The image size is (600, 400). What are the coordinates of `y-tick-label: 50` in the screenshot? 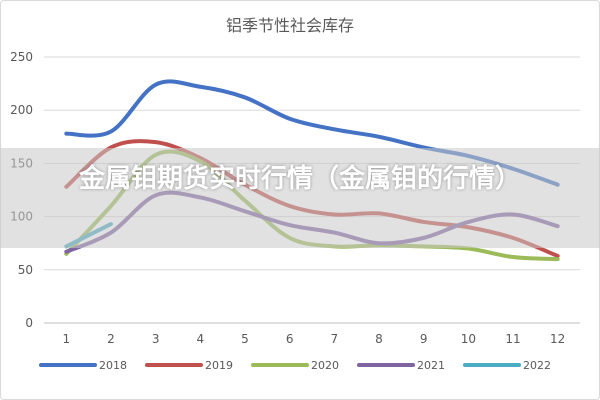 It's located at (25, 270).